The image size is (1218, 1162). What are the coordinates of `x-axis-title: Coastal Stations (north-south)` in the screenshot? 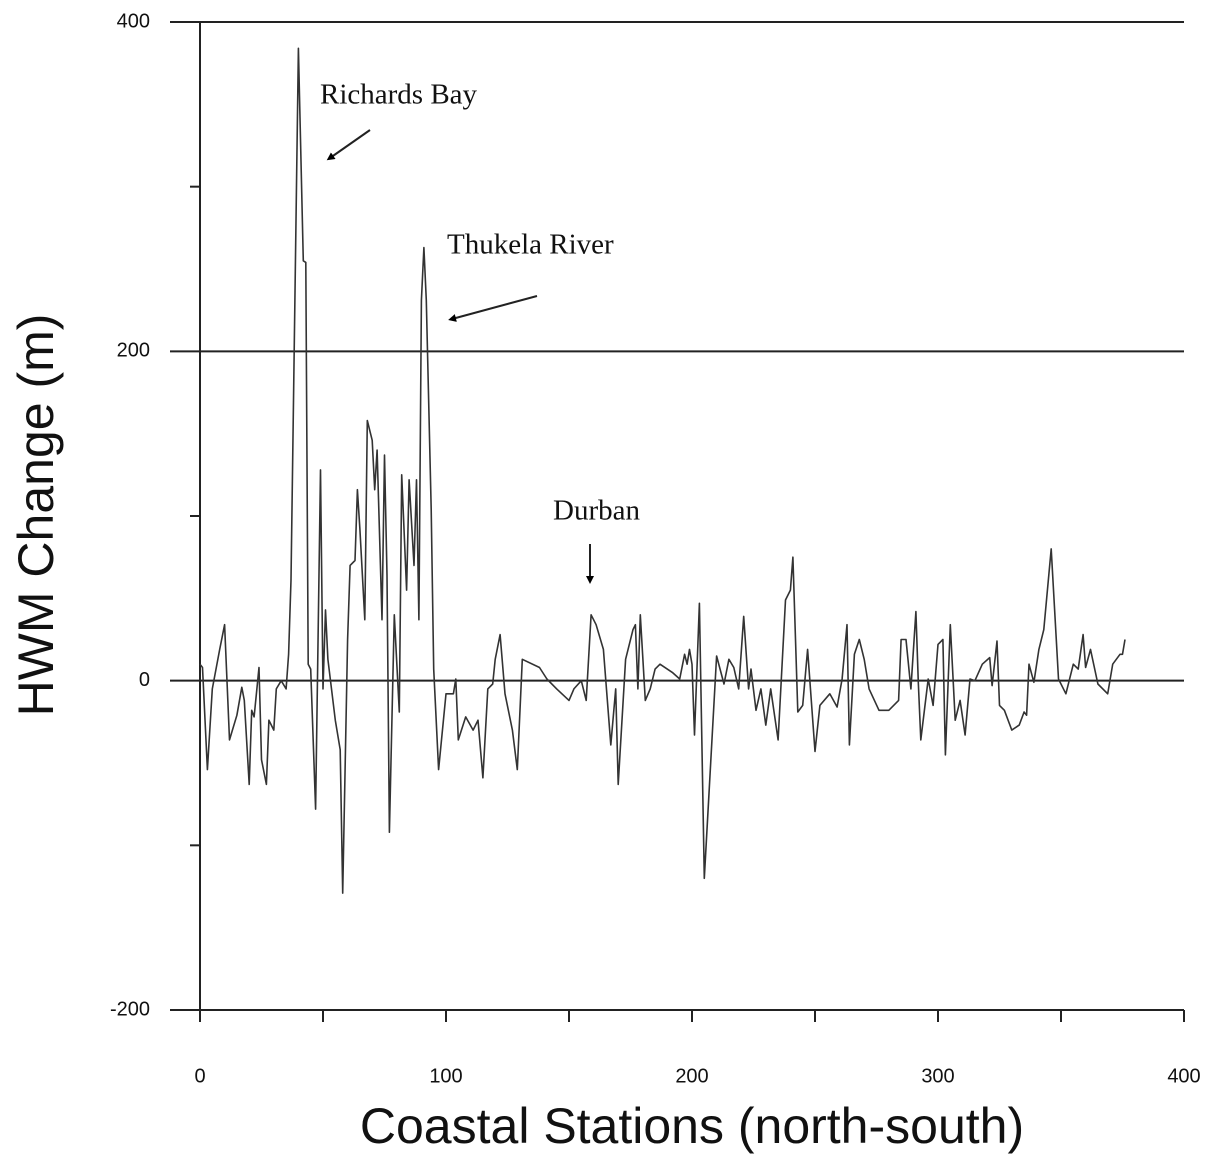 It's located at (692, 1126).